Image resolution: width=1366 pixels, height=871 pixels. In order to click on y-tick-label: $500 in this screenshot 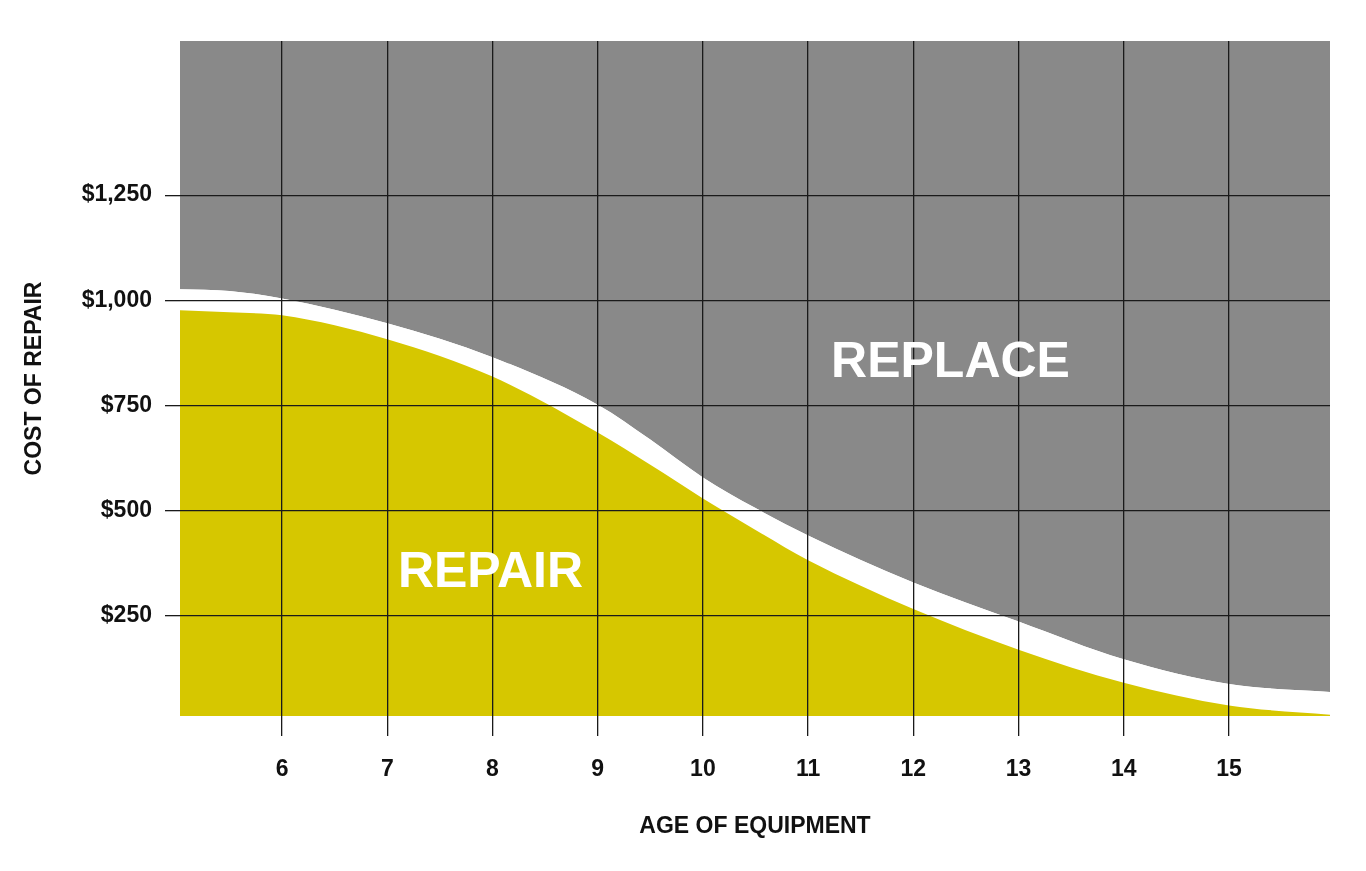, I will do `click(126, 508)`.